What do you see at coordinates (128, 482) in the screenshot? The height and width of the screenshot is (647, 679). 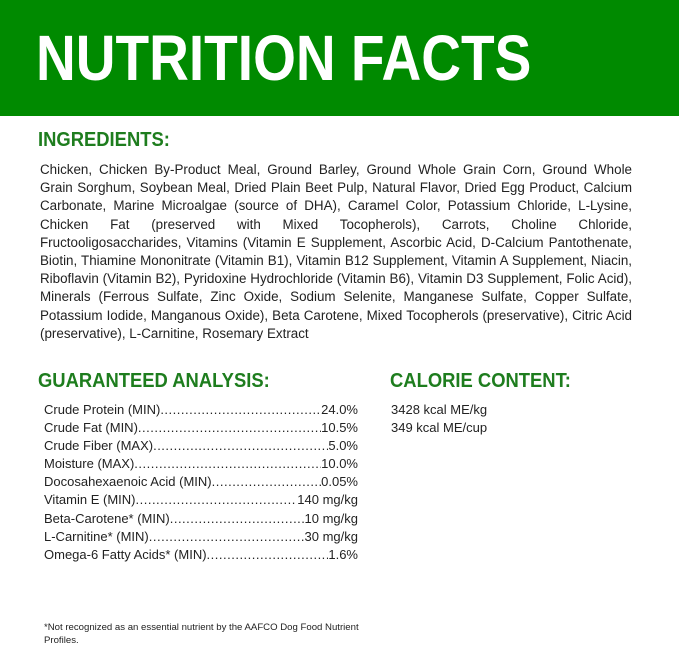 I see `analysis-label: Docosahexaenoic Acid (MIN)` at bounding box center [128, 482].